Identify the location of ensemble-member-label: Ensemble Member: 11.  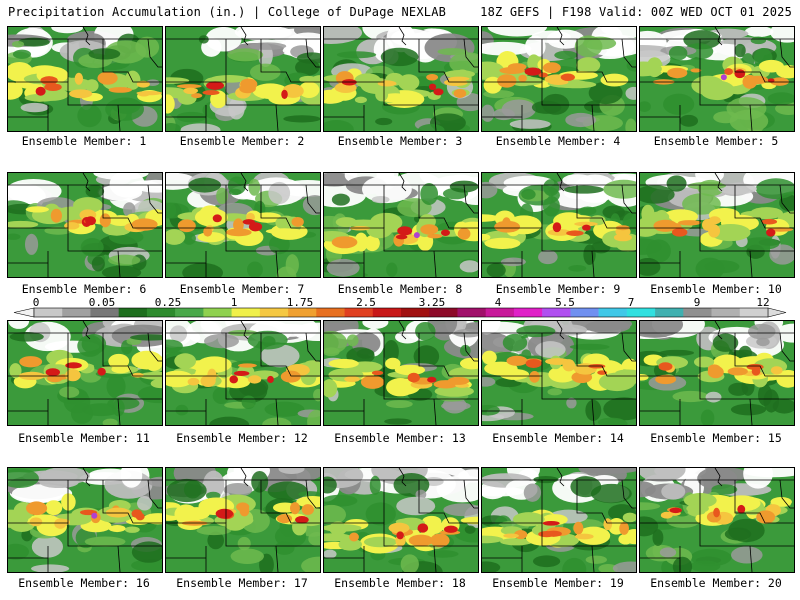
(84, 438).